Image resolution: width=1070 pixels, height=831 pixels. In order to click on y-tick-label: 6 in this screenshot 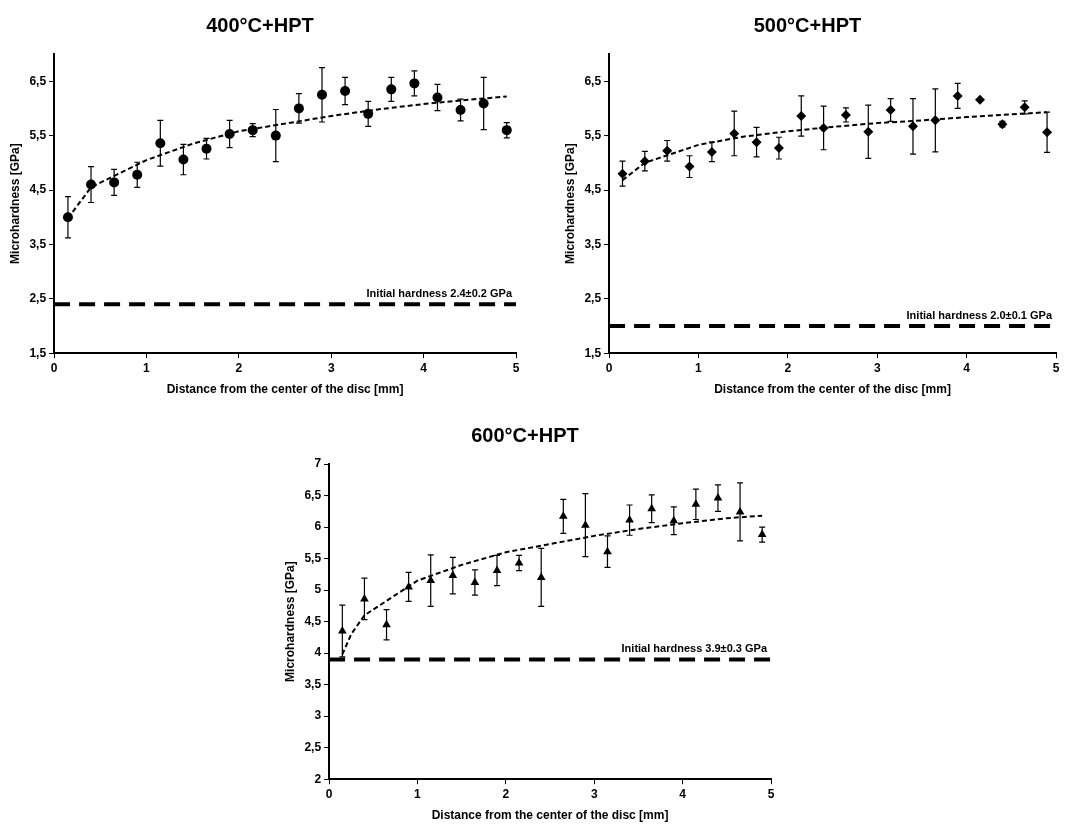, I will do `click(318, 526)`.